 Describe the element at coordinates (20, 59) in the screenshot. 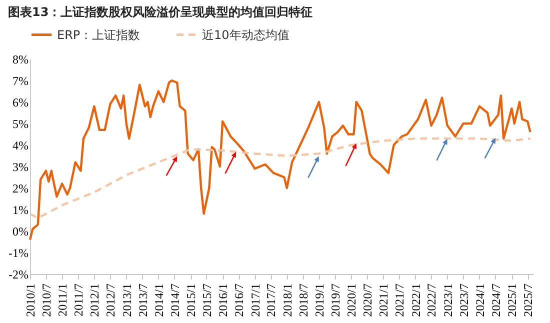

I see `y-tick-label: 8%` at that location.